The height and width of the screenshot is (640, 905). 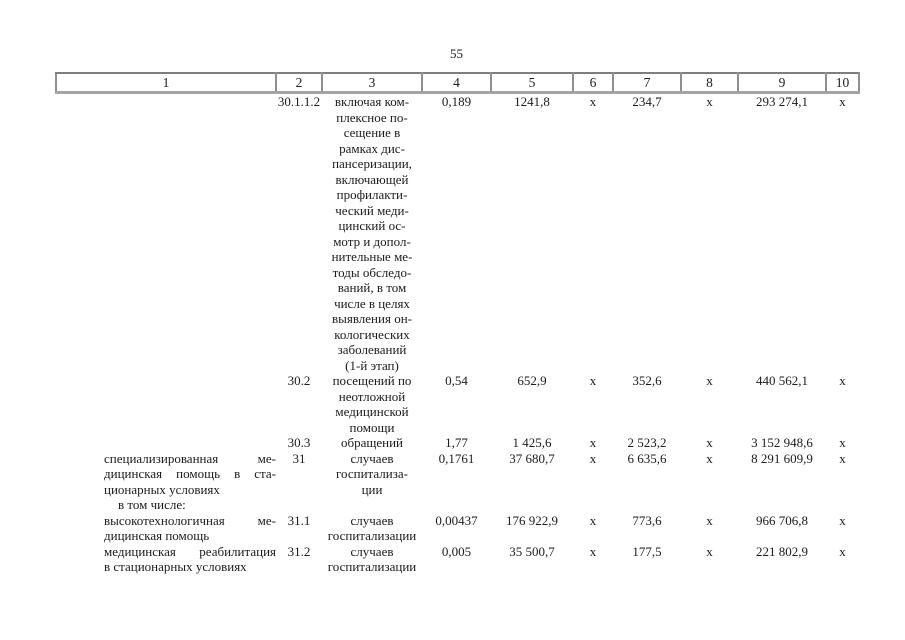 I want to click on cell-row-code: 30.1.1.2, so click(x=299, y=101).